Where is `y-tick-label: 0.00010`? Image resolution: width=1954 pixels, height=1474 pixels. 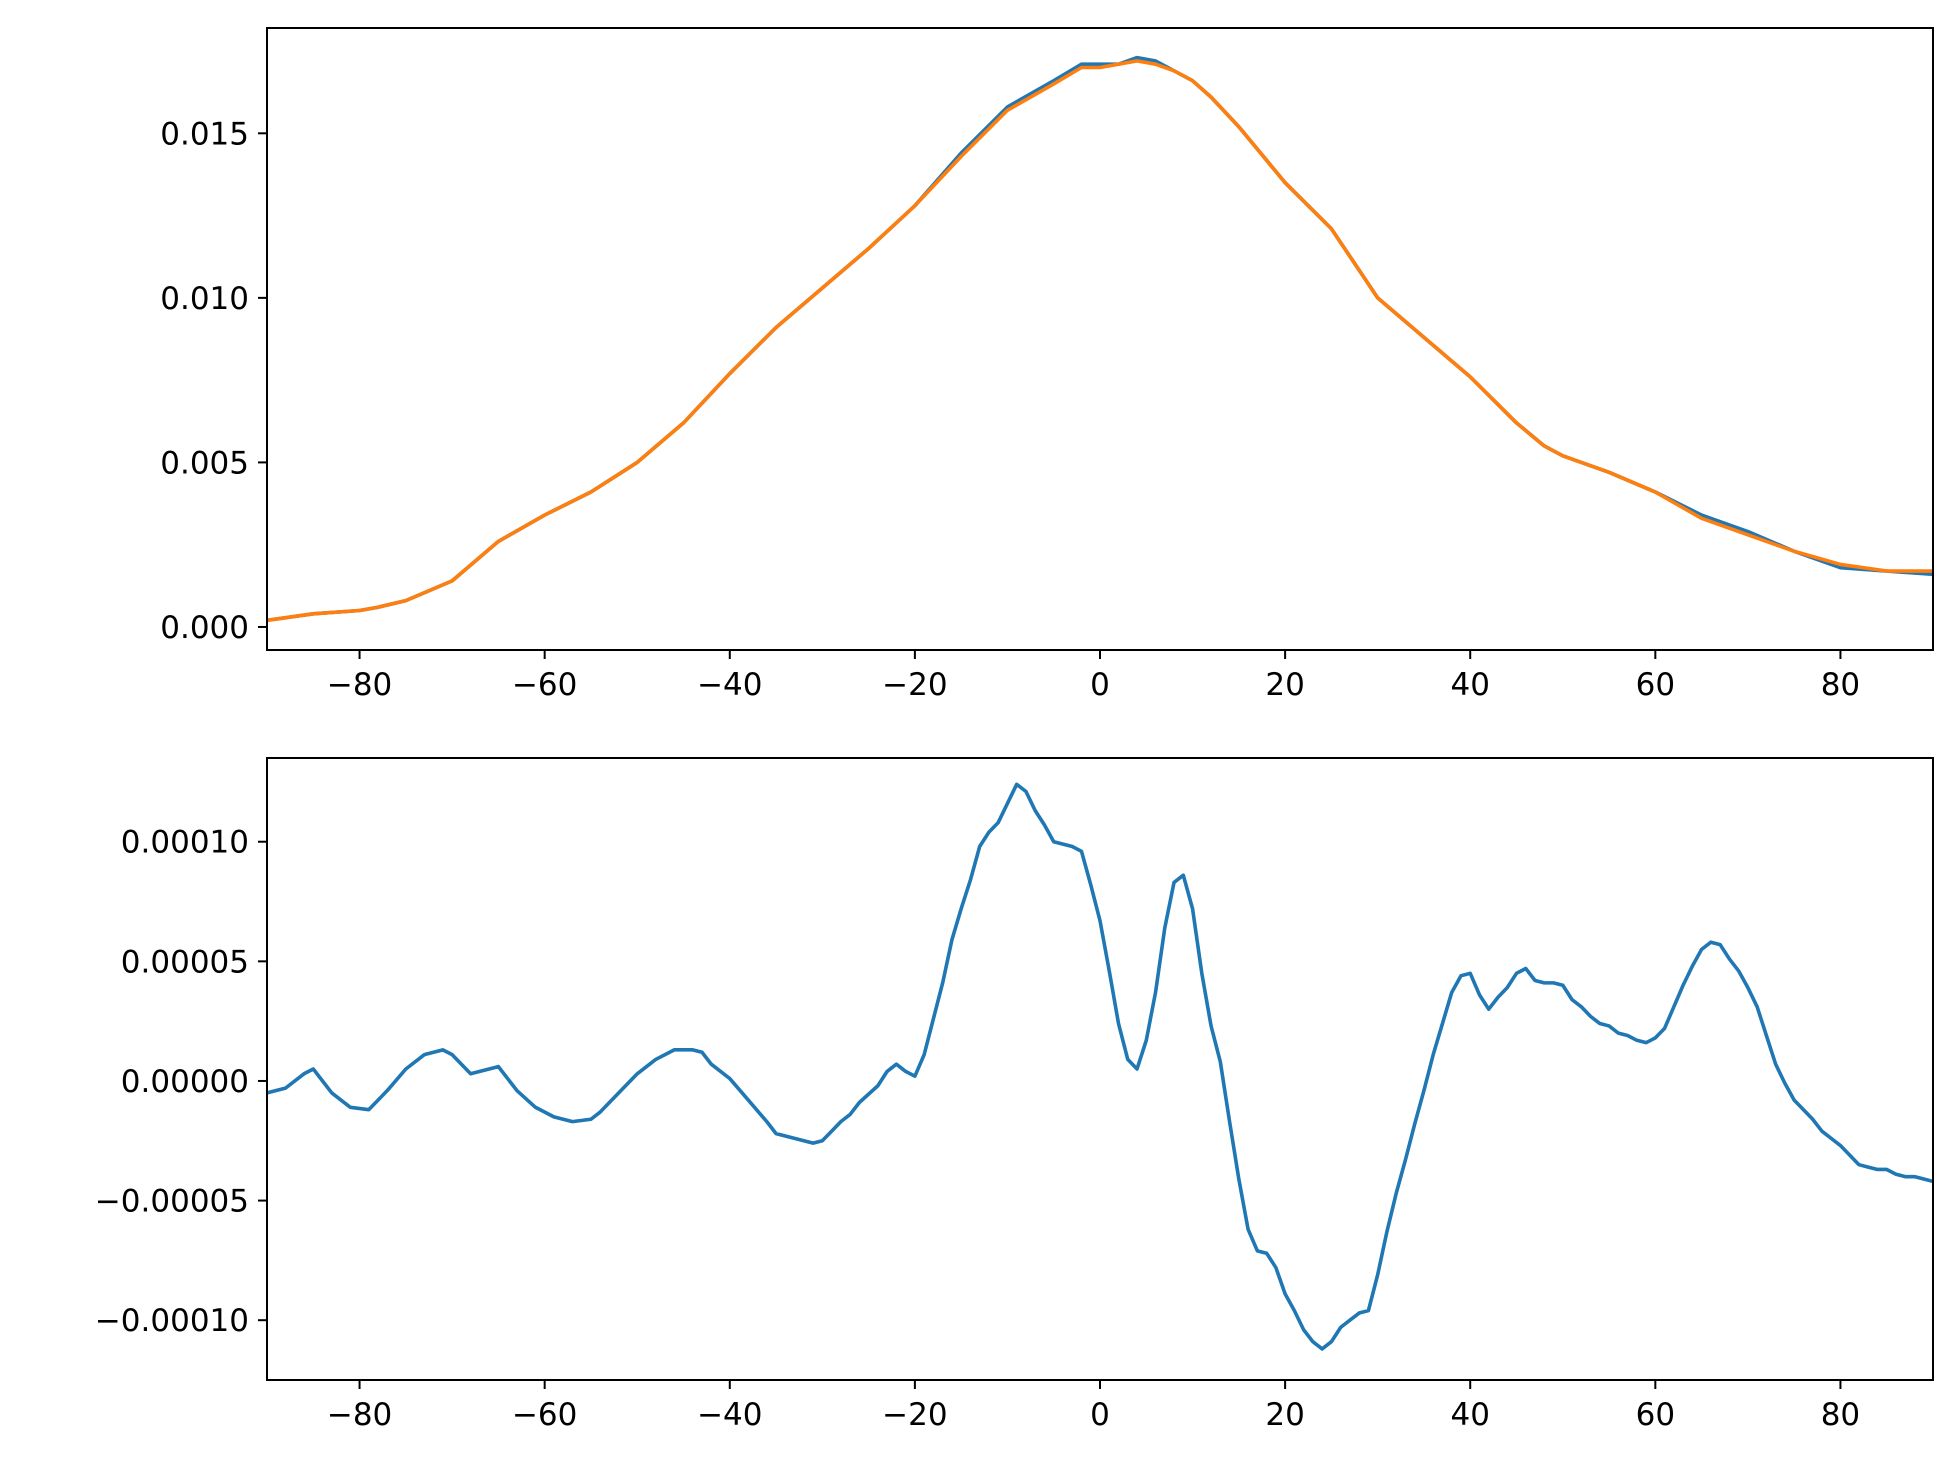
y-tick-label: 0.00010 is located at coordinates (185, 843).